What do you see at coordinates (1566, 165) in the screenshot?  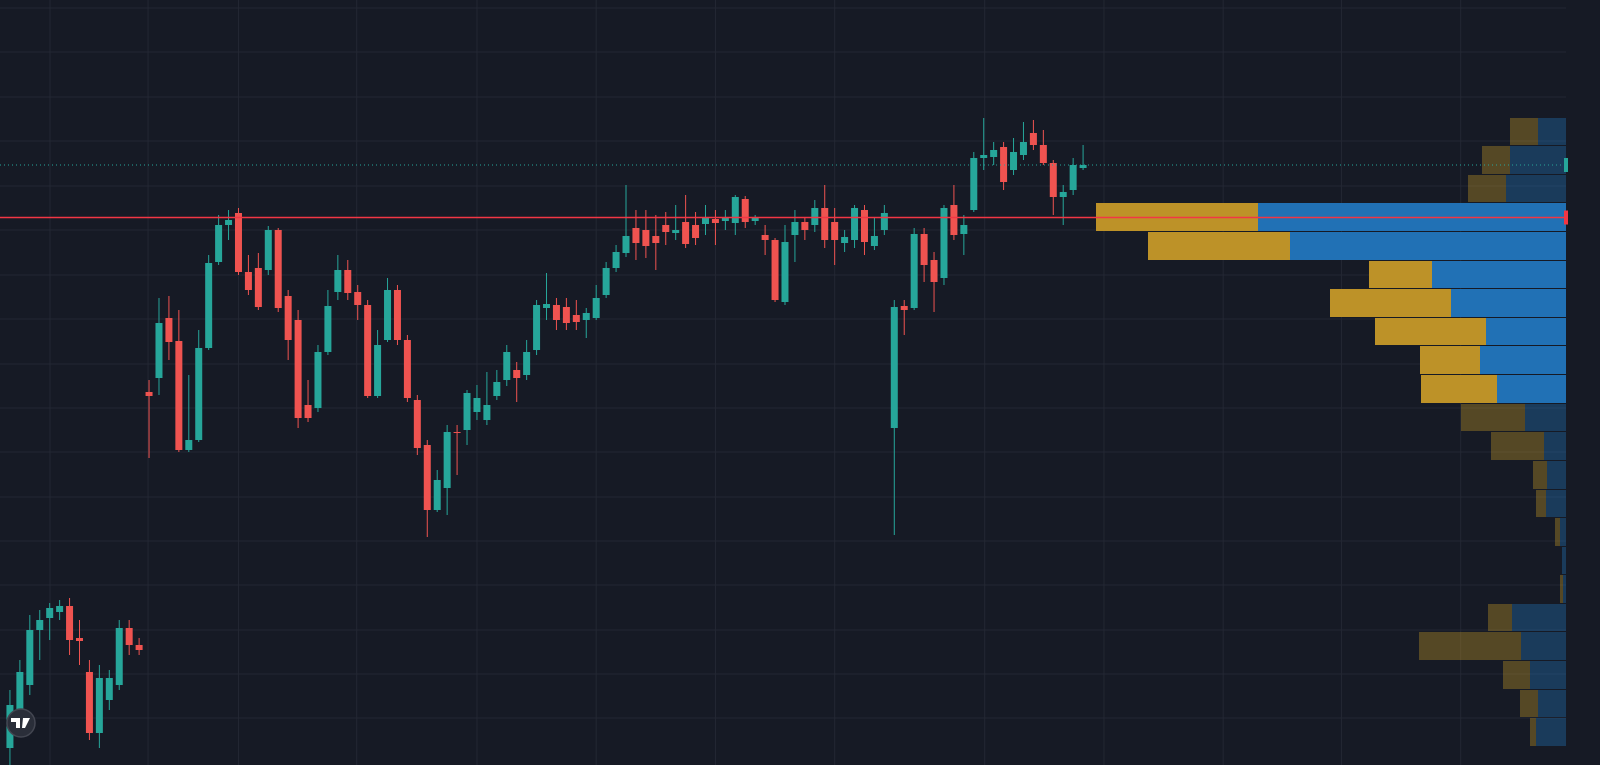 I see `last-price-tag` at bounding box center [1566, 165].